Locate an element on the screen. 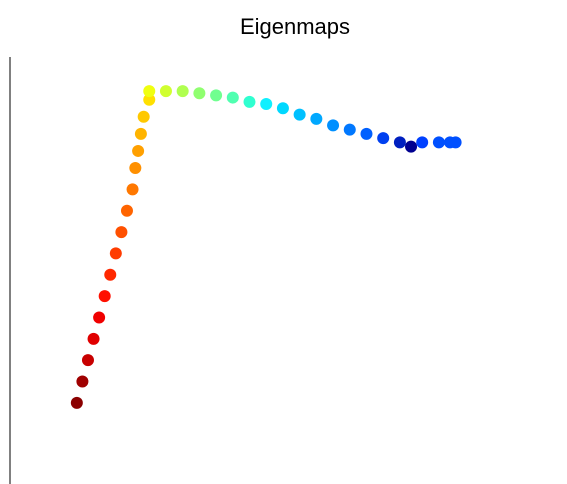  chart-title: Eigenmaps is located at coordinates (295, 26).